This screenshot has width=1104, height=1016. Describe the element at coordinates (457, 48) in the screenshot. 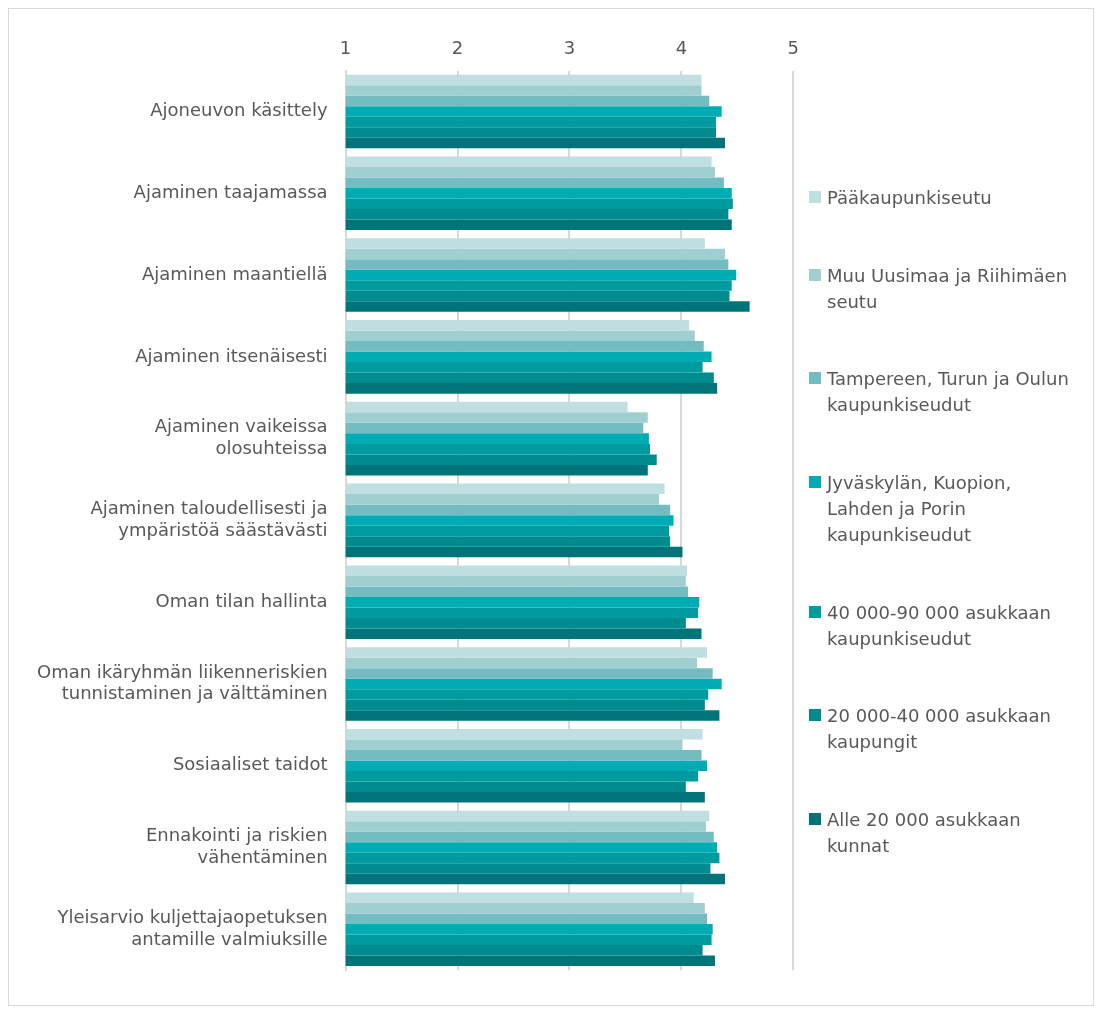

I see `x-tick-label: 2` at that location.